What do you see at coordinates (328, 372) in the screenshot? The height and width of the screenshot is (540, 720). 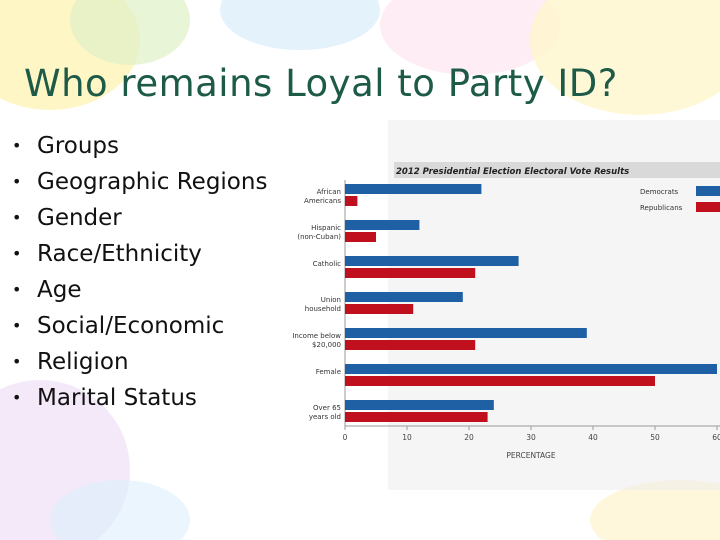 I see `category-label: Female` at bounding box center [328, 372].